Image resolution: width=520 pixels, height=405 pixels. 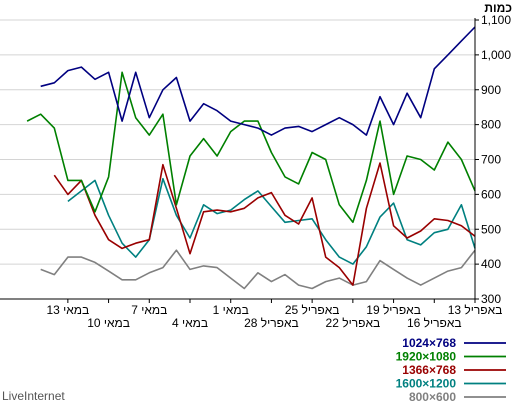 I want to click on legend-entry-label: 1366×768, so click(x=429, y=370).